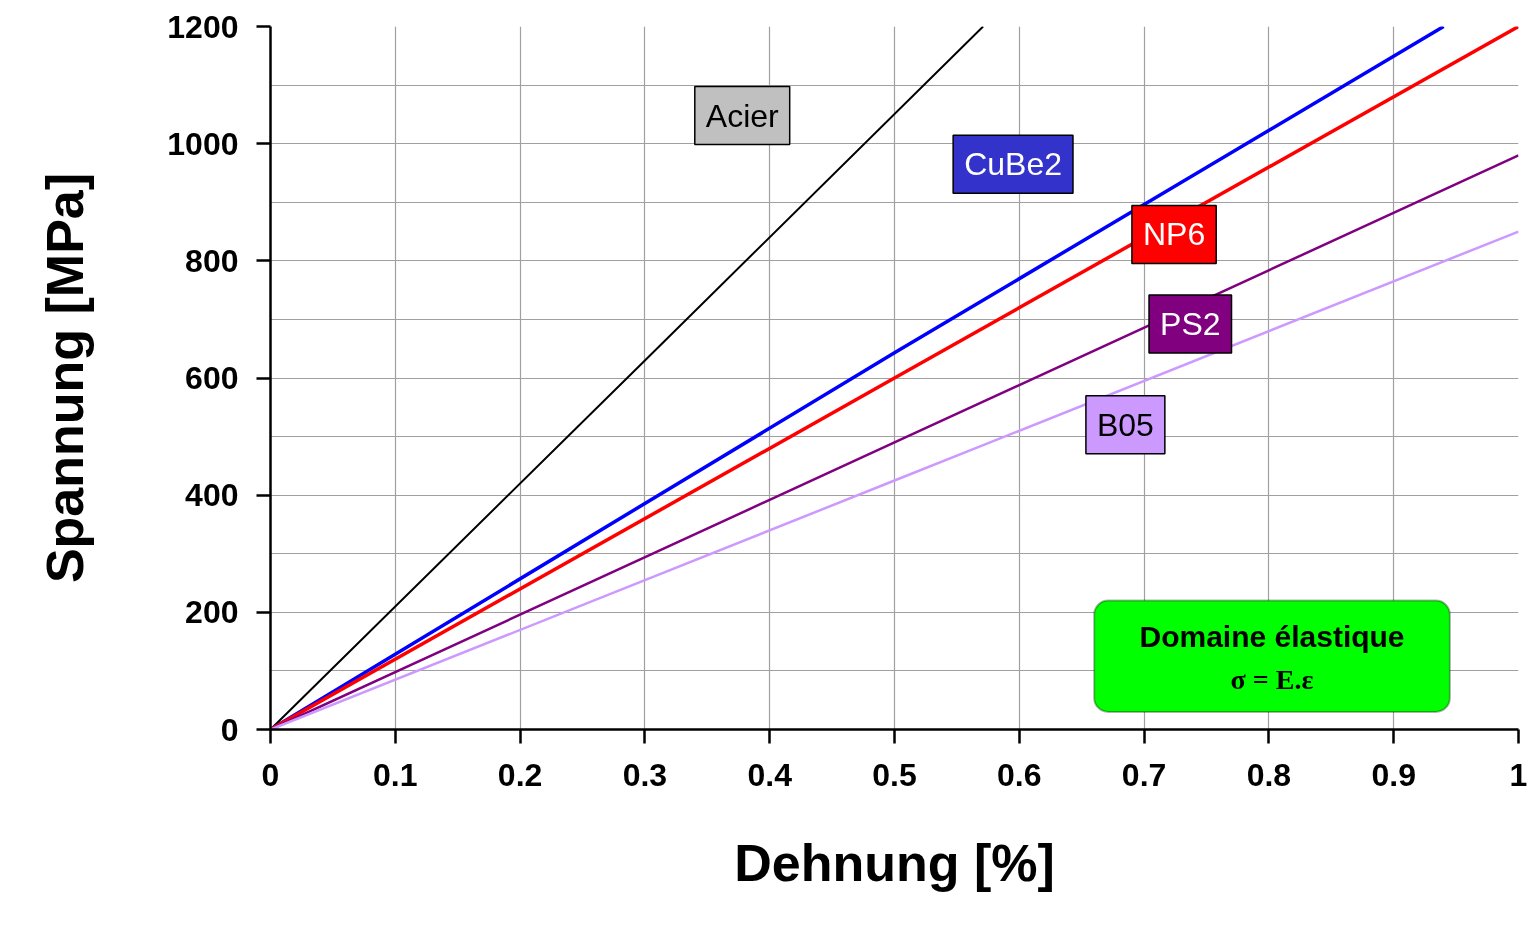 The width and height of the screenshot is (1528, 928). I want to click on y-axis-title: Spannung [MPa], so click(65, 378).